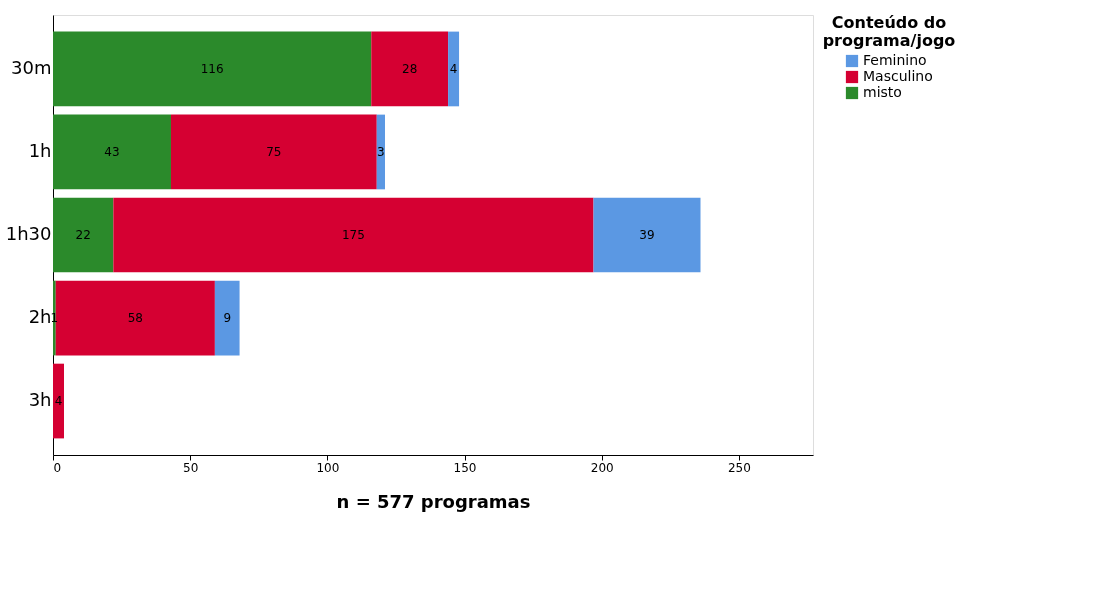 This screenshot has height=599, width=1102. Describe the element at coordinates (40, 317) in the screenshot. I see `y-tick-label: 2h` at that location.